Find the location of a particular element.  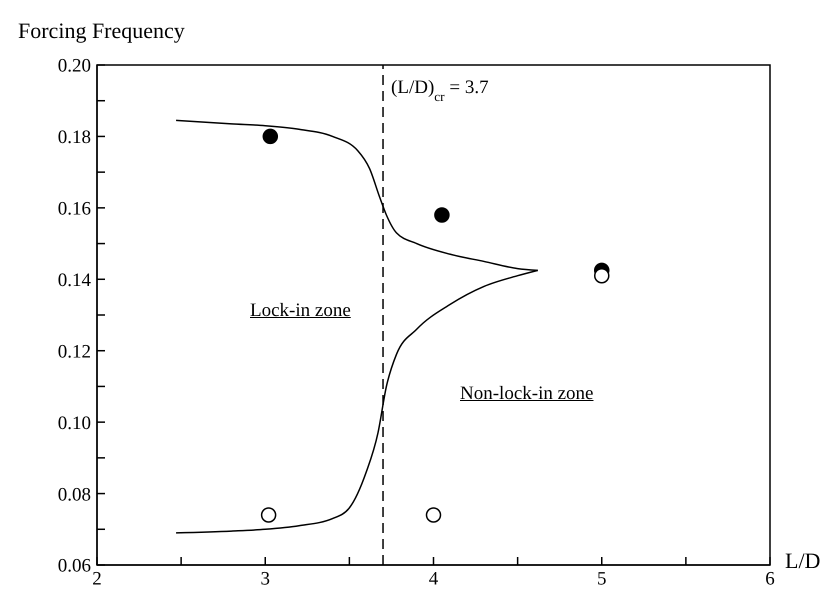

x-tick-label: 3 is located at coordinates (265, 579).